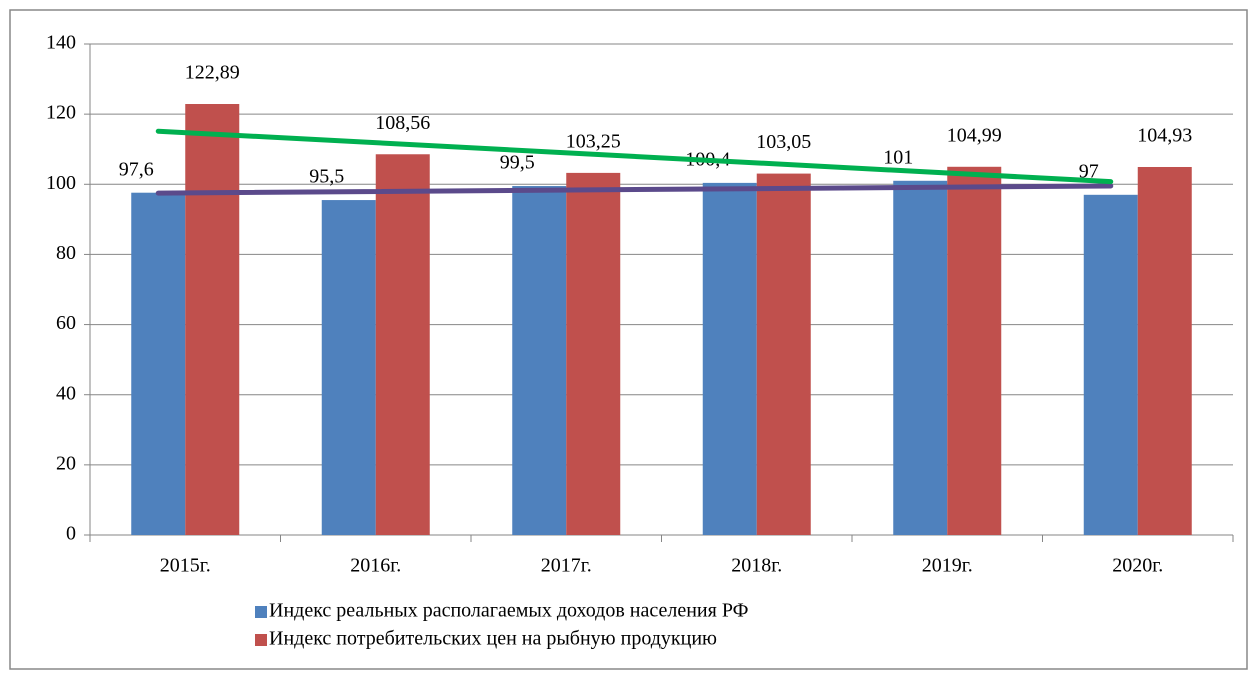 This screenshot has height=685, width=1258. Describe the element at coordinates (783, 142) in the screenshot. I see `value-label: 103,05` at that location.